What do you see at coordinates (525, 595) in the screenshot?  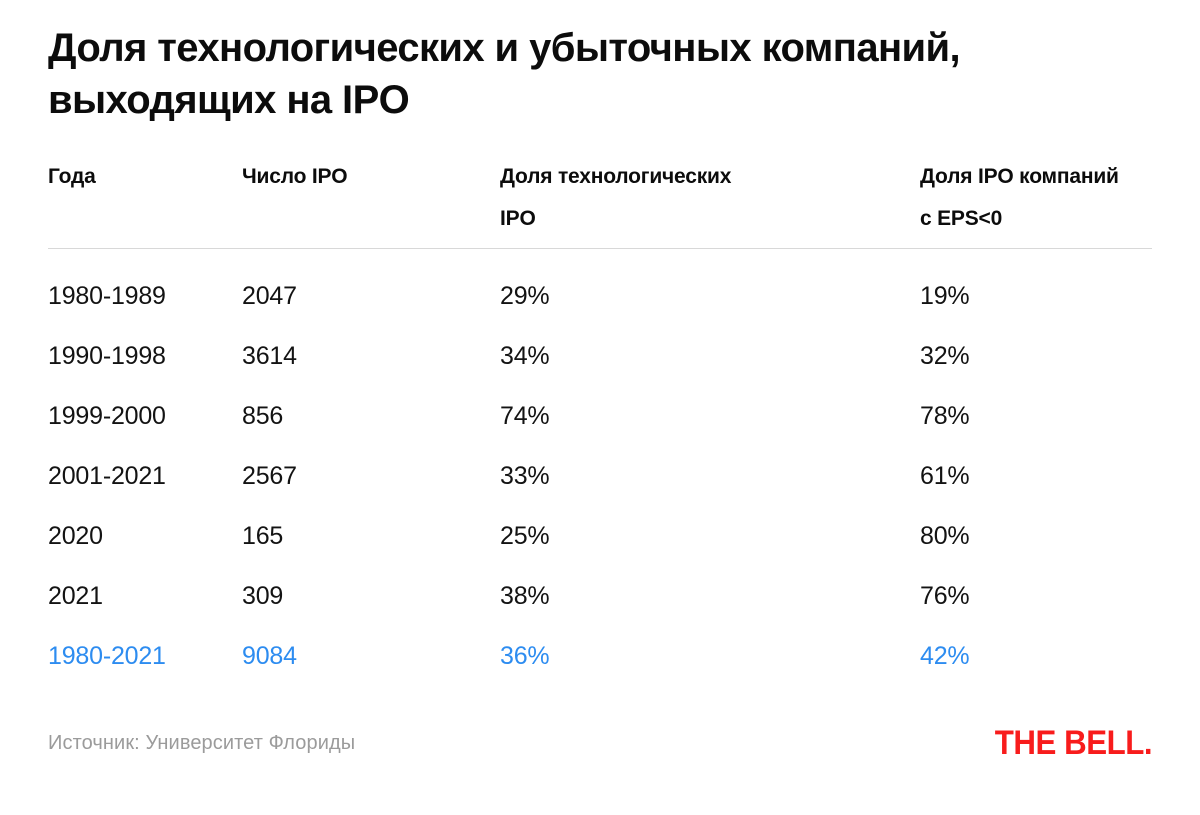 I see `cell-tech-share: 38%` at bounding box center [525, 595].